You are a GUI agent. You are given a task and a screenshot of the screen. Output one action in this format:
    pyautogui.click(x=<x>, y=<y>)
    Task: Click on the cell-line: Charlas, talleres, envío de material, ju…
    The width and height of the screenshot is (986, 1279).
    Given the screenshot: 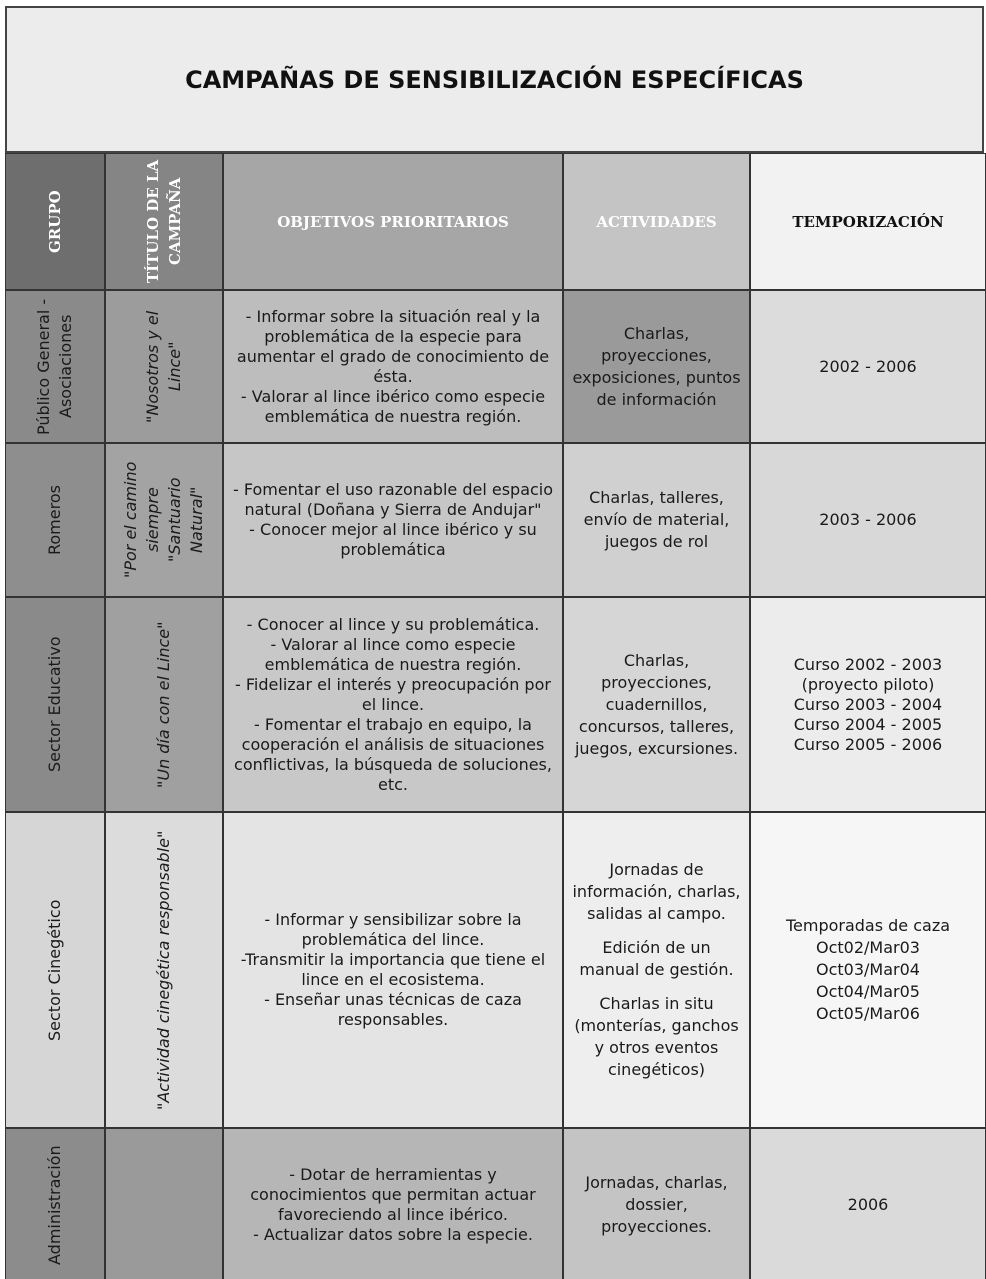 What is the action you would take?
    pyautogui.click(x=656, y=519)
    